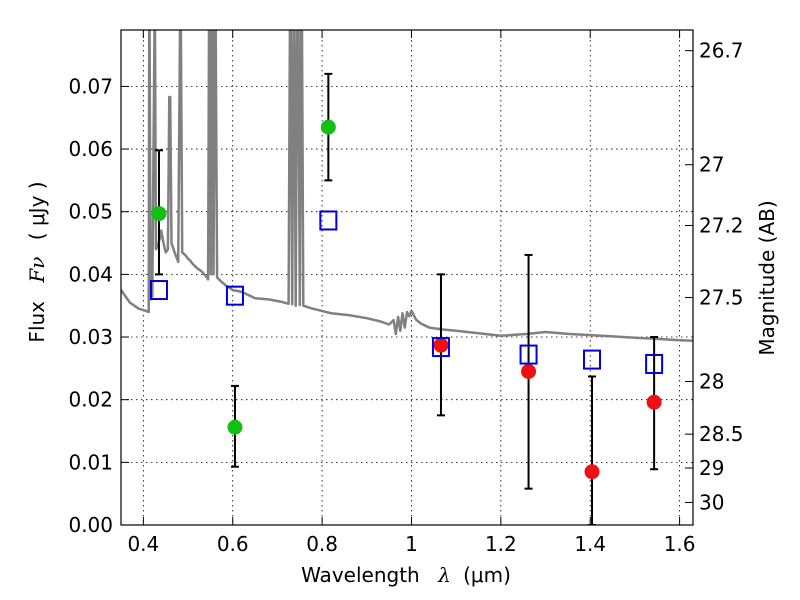 This screenshot has width=800, height=600. What do you see at coordinates (711, 382) in the screenshot?
I see `y2-tick-label: 28` at bounding box center [711, 382].